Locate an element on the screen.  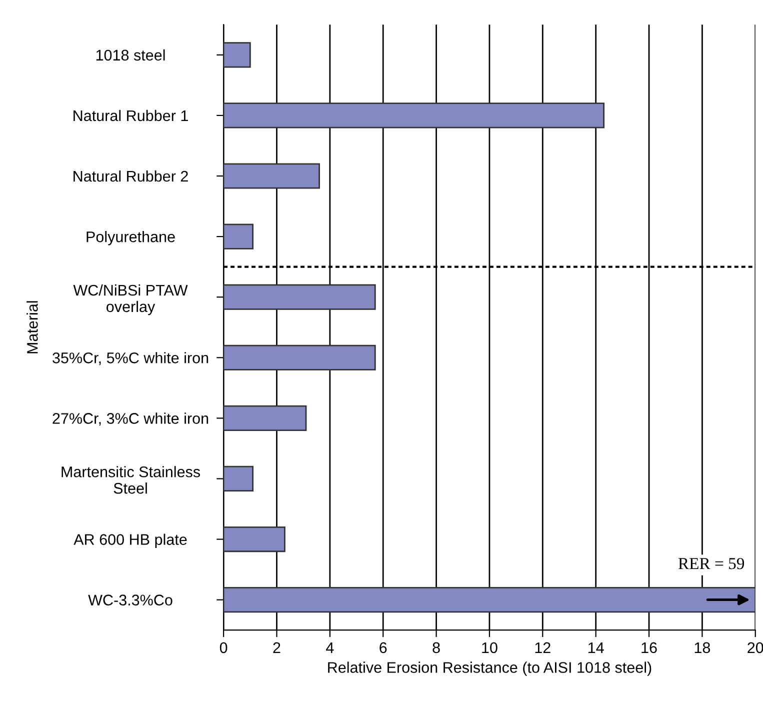
y-tick-label: 35%Cr, 5%C white iron is located at coordinates (130, 359).